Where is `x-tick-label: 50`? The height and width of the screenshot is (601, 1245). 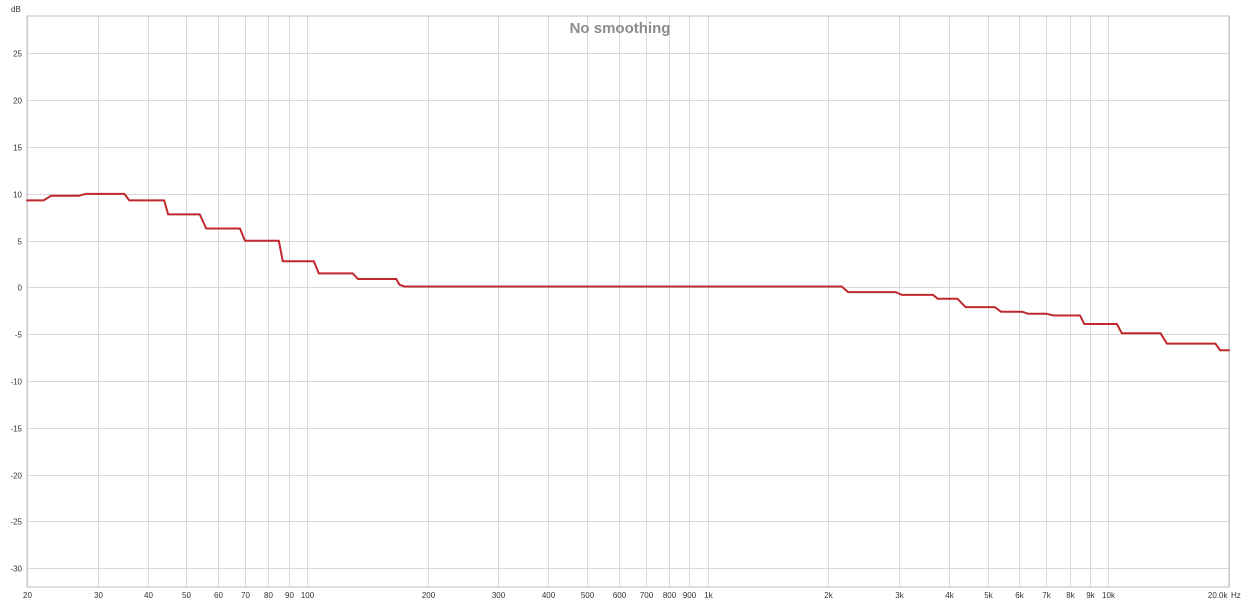
x-tick-label: 50 is located at coordinates (186, 595).